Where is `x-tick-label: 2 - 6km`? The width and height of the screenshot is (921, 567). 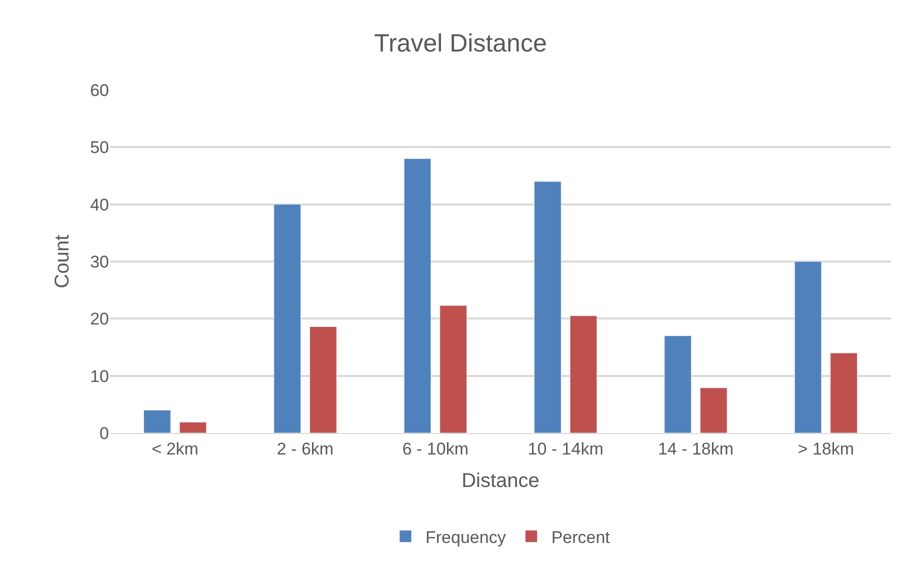
x-tick-label: 2 - 6km is located at coordinates (305, 448).